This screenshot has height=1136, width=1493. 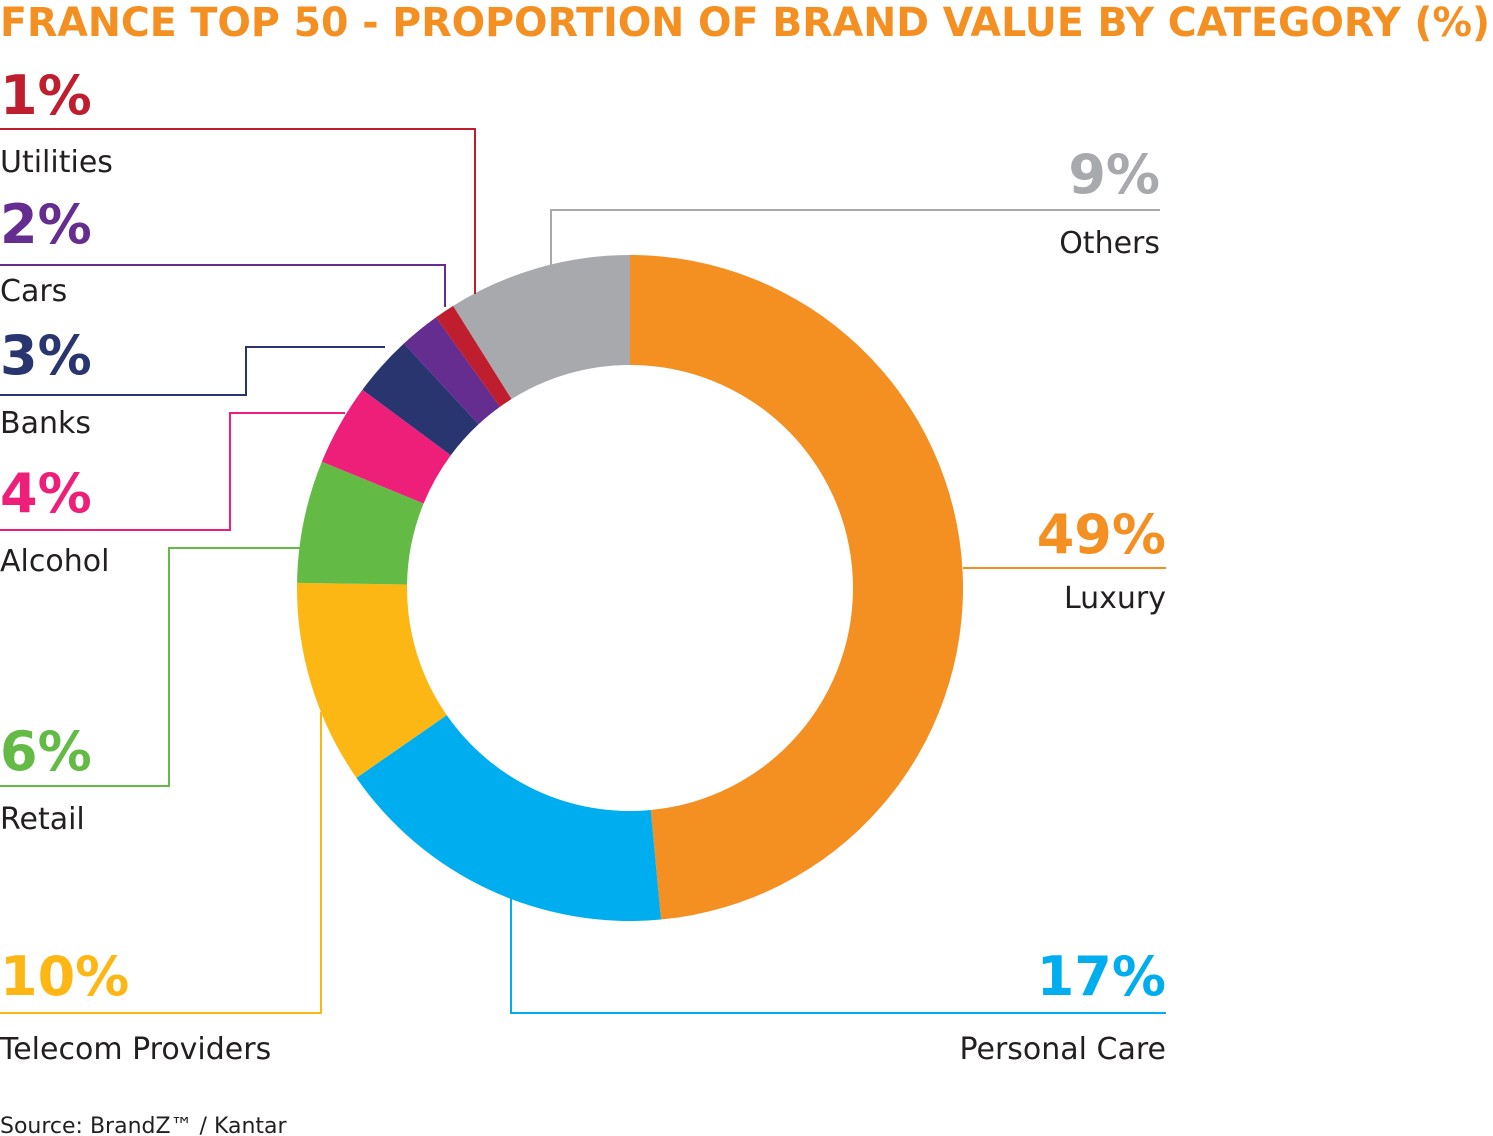 I want to click on leader-line-telecom-providers, so click(x=161, y=863).